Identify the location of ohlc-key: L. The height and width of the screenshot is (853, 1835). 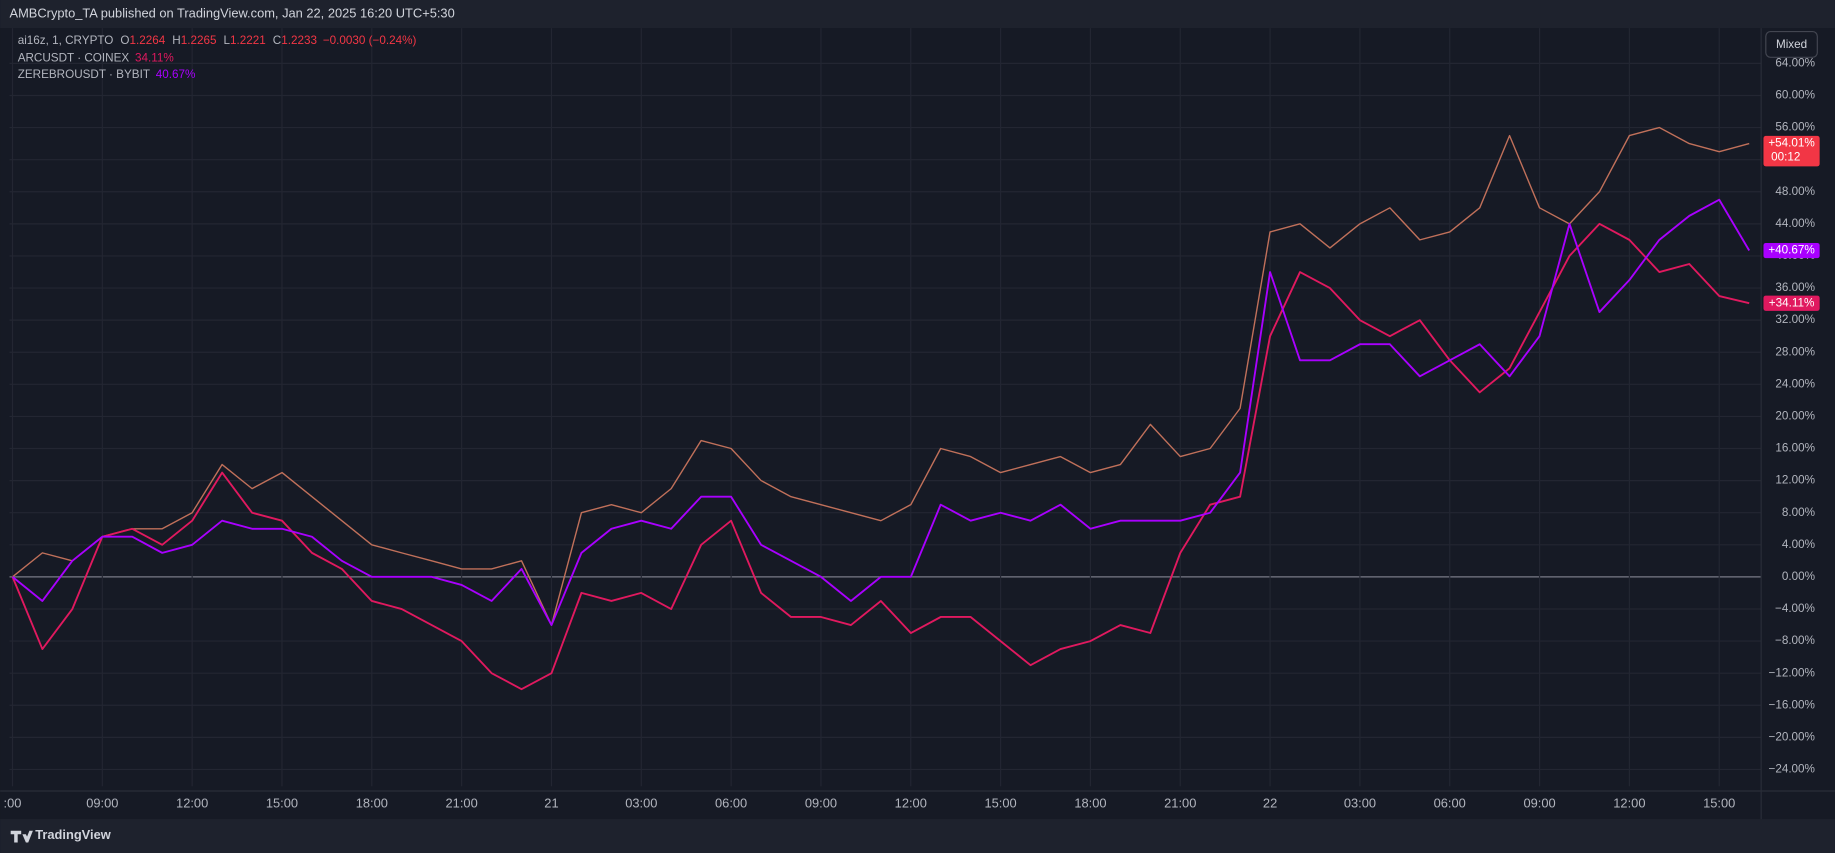
(227, 40).